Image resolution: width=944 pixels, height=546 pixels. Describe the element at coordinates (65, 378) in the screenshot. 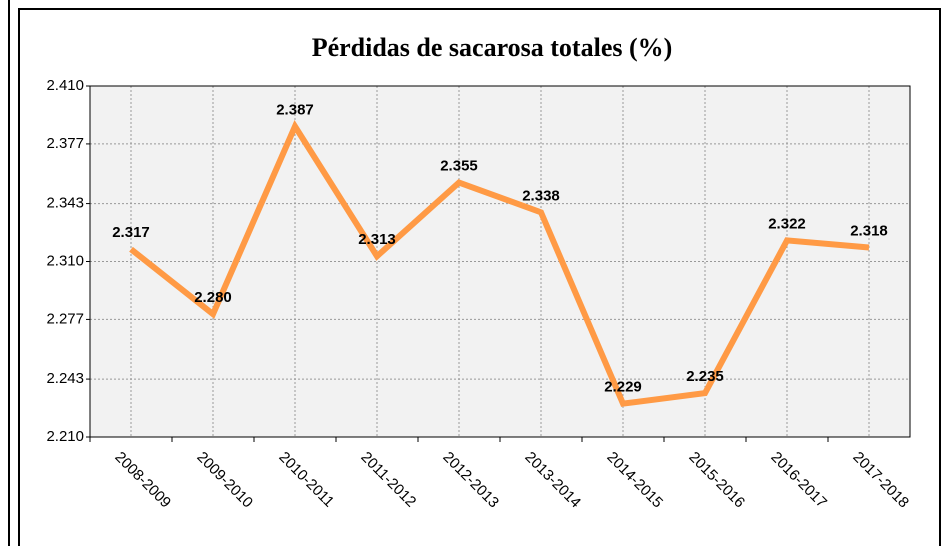

I see `y-tick-label: 2.243` at that location.